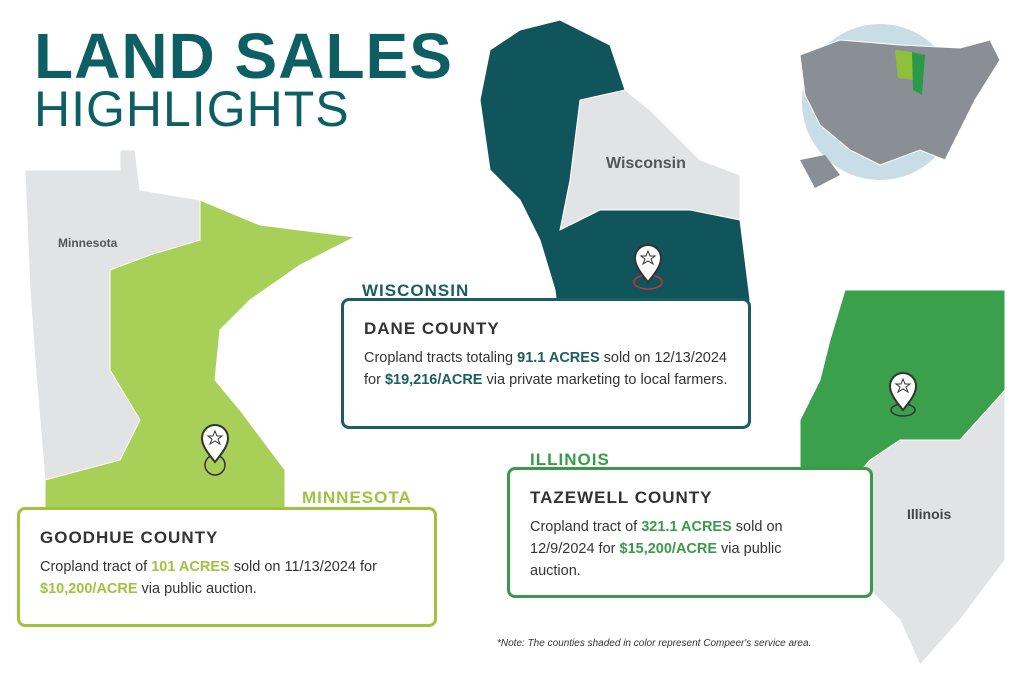 The height and width of the screenshot is (683, 1024). What do you see at coordinates (303, 567) in the screenshot?
I see `text: sold on 11/13/2024 for` at bounding box center [303, 567].